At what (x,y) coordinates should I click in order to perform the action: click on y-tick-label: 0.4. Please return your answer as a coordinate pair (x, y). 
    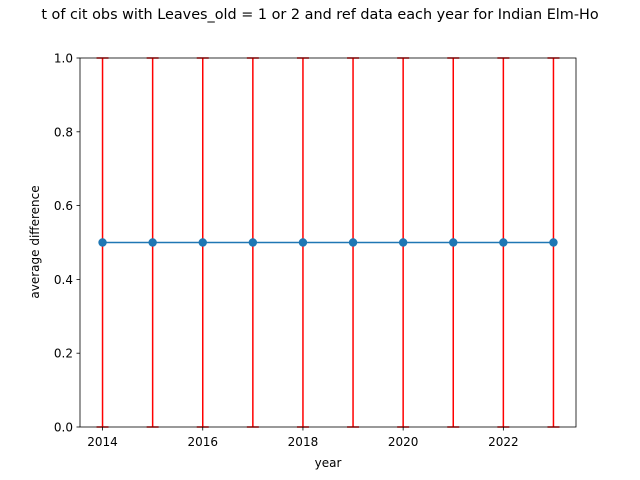
    Looking at the image, I should click on (63, 280).